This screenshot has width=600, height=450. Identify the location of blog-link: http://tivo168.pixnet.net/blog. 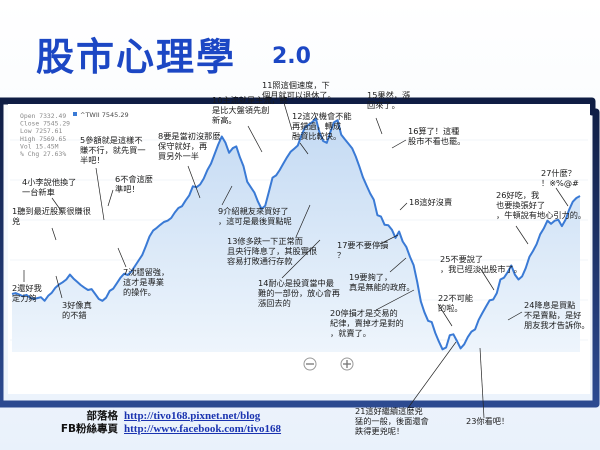
(192, 416).